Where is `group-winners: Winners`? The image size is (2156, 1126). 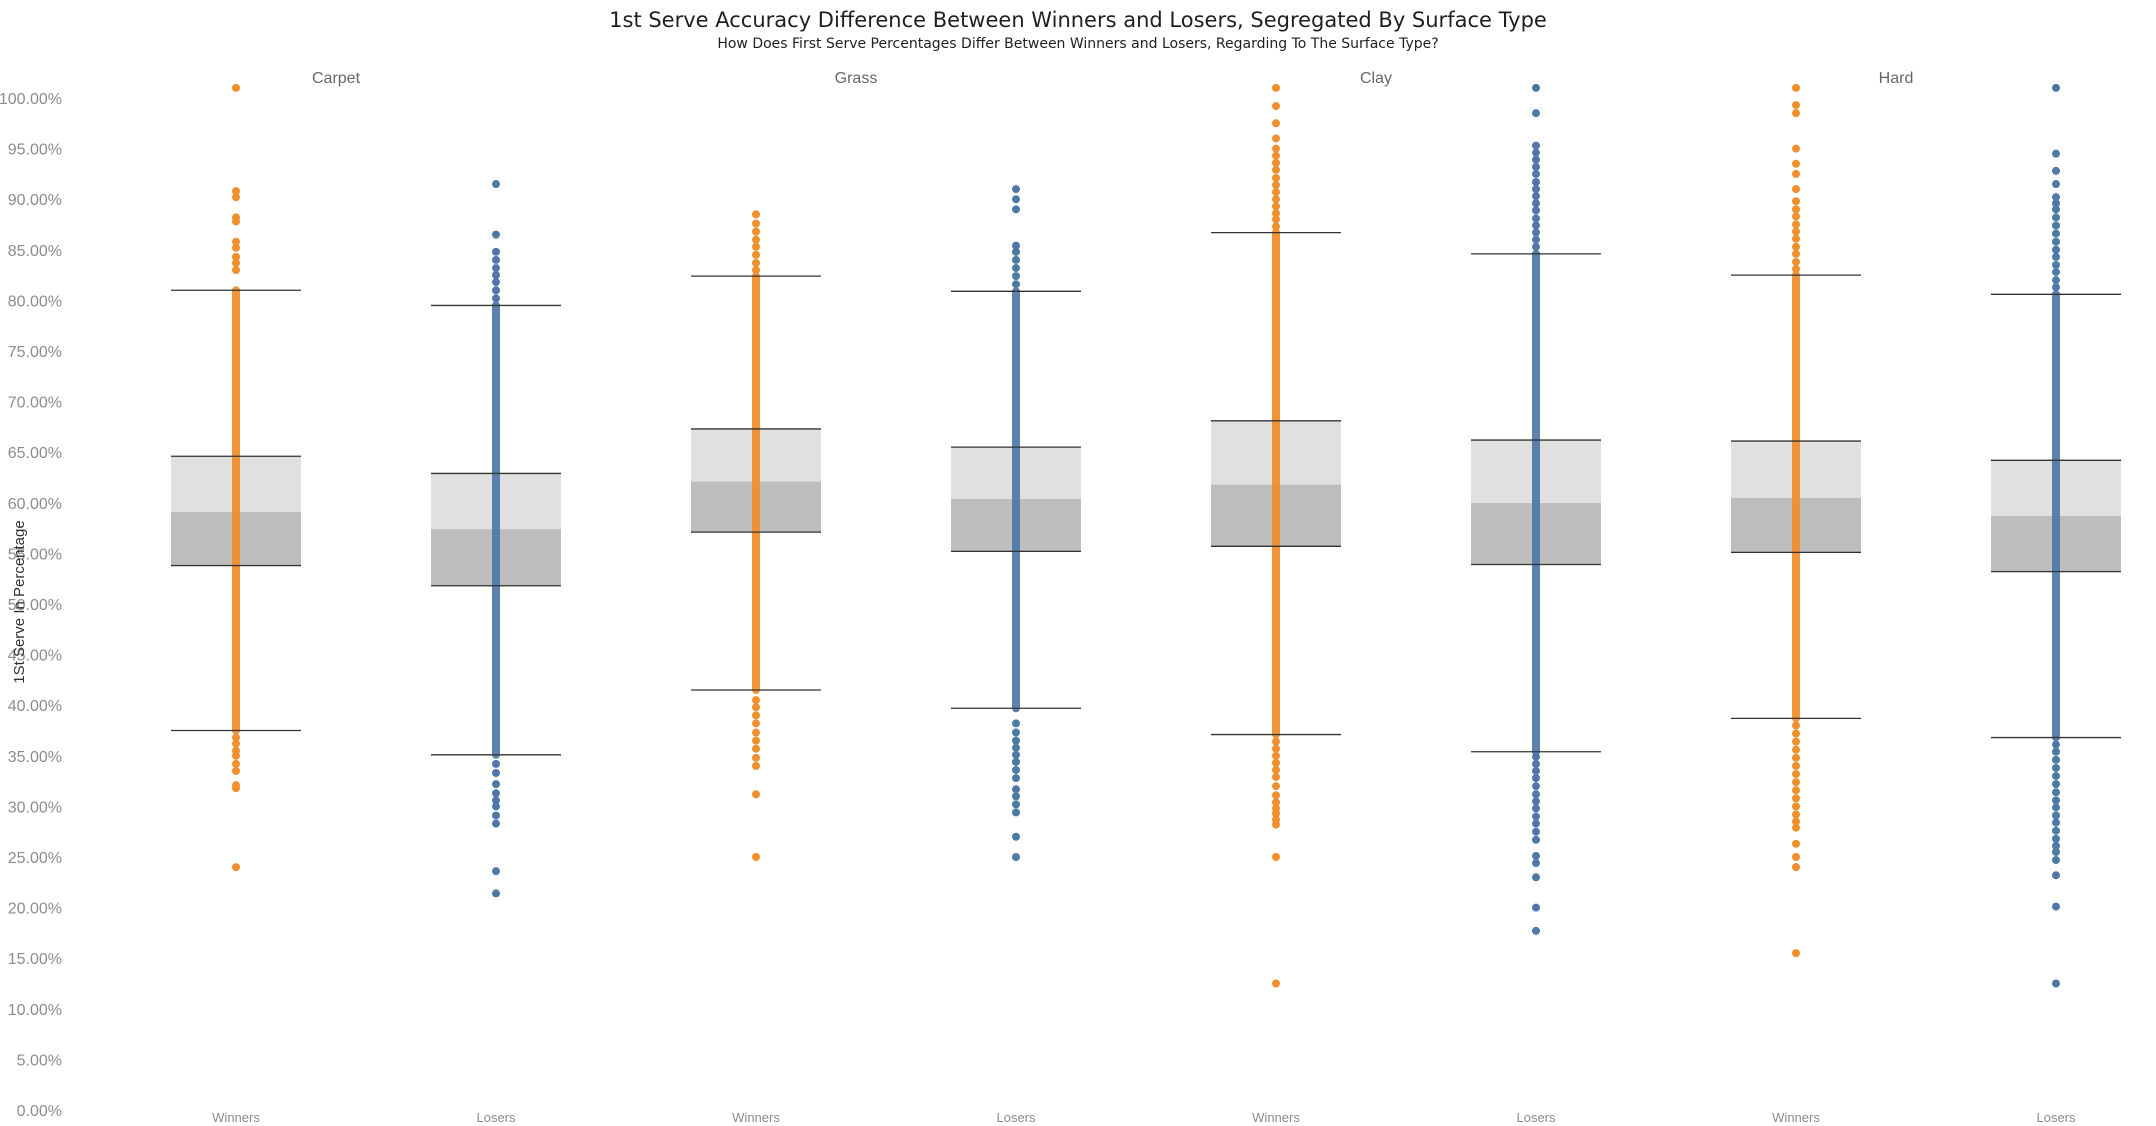 group-winners: Winners is located at coordinates (1276, 604).